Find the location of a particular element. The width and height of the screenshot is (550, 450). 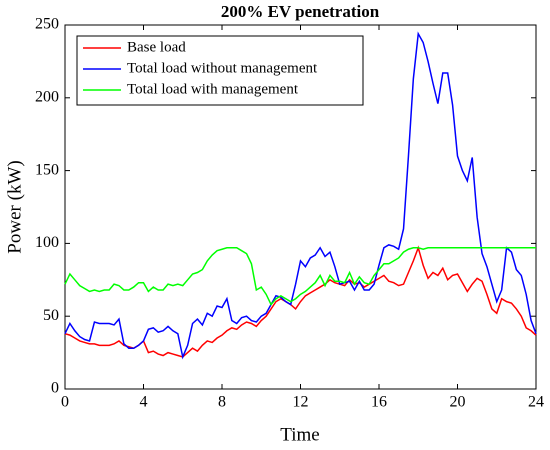

y-tick-label: 150 is located at coordinates (47, 169).